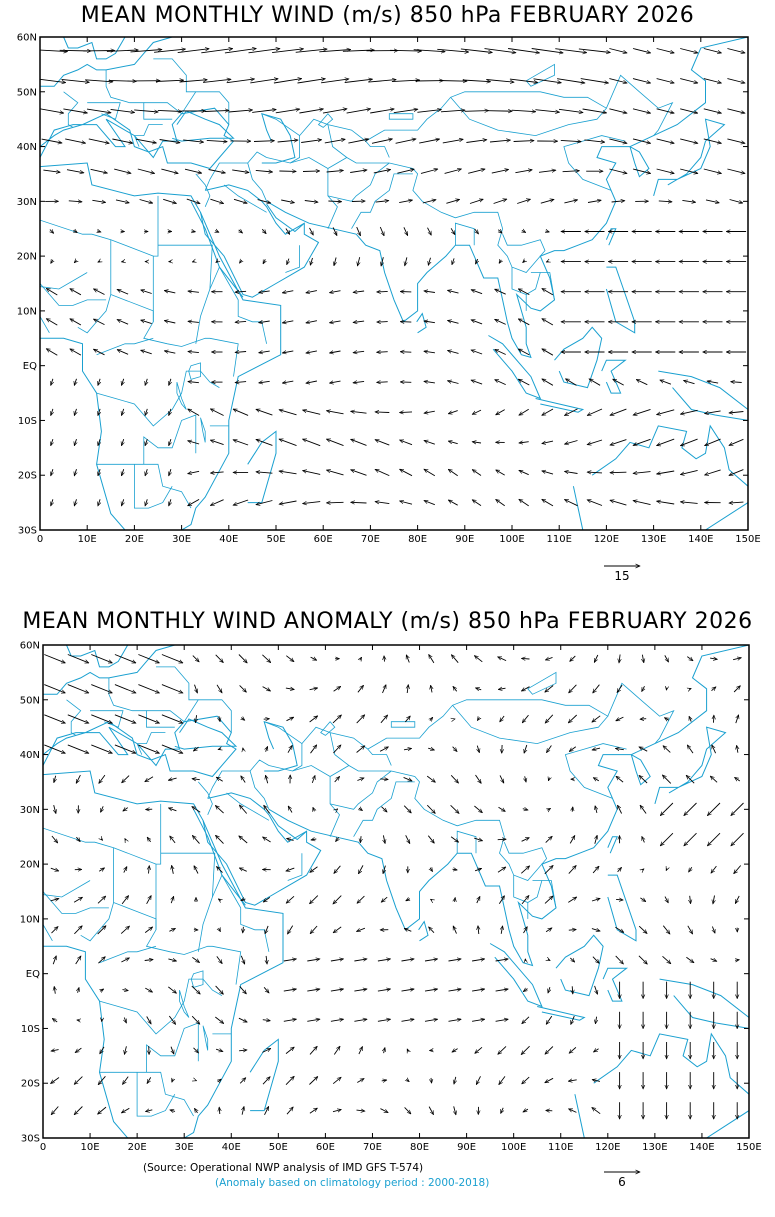  What do you see at coordinates (181, 395) in the screenshot?
I see `lake-outline` at bounding box center [181, 395].